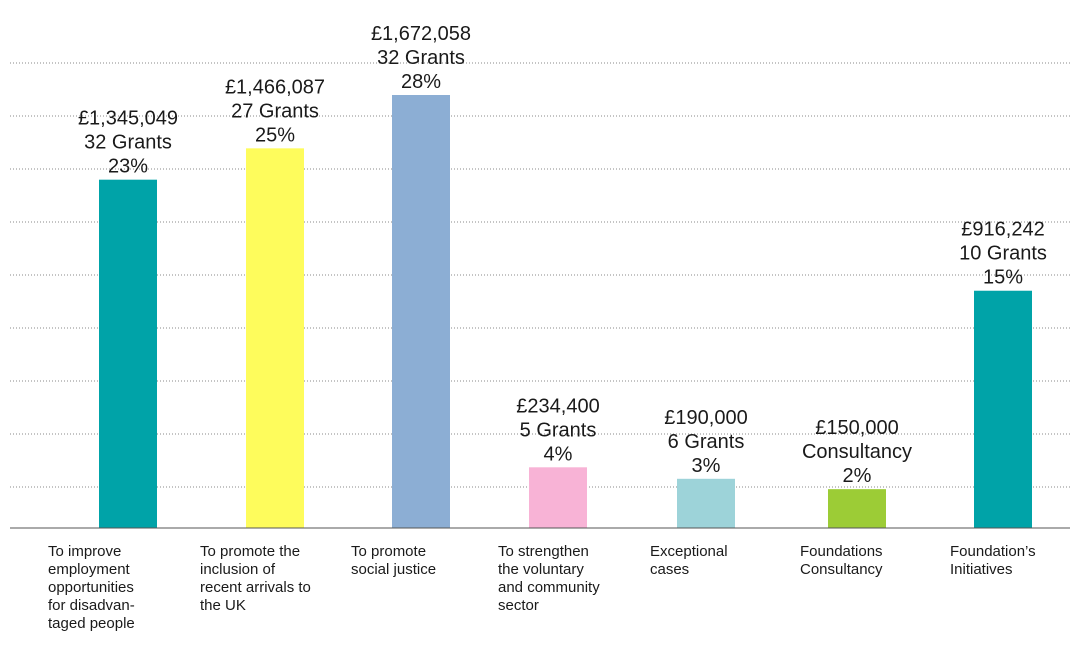 The image size is (1073, 649). What do you see at coordinates (558, 454) in the screenshot?
I see `bar-data-label: 4%` at bounding box center [558, 454].